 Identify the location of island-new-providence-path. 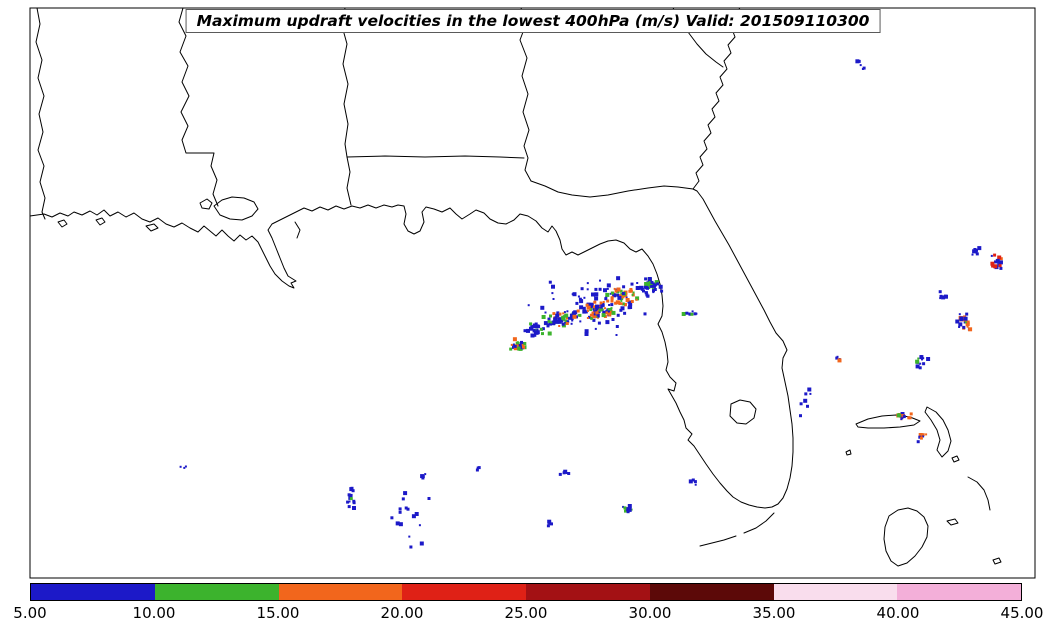
(952, 522).